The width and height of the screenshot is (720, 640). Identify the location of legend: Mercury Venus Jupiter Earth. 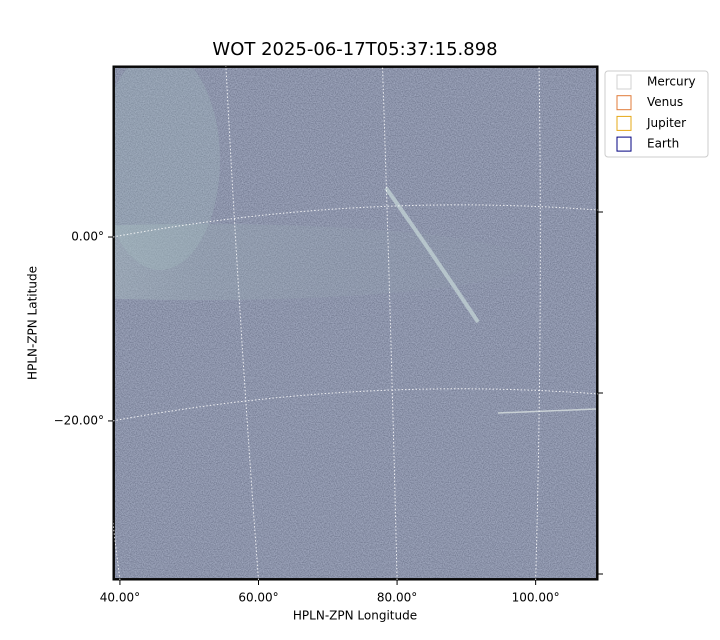
(656, 114).